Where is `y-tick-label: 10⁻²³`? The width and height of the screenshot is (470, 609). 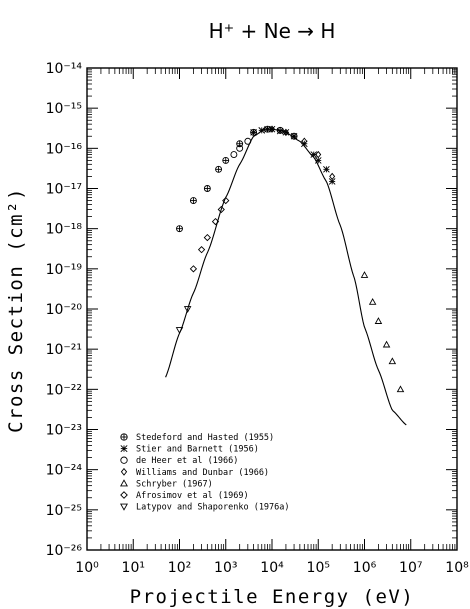
y-tick-label: 10⁻²³ is located at coordinates (64, 431).